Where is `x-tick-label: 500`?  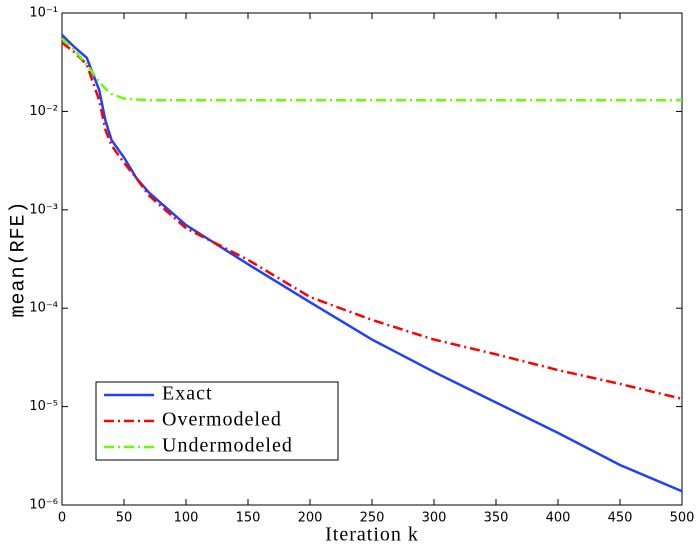 x-tick-label: 500 is located at coordinates (682, 518).